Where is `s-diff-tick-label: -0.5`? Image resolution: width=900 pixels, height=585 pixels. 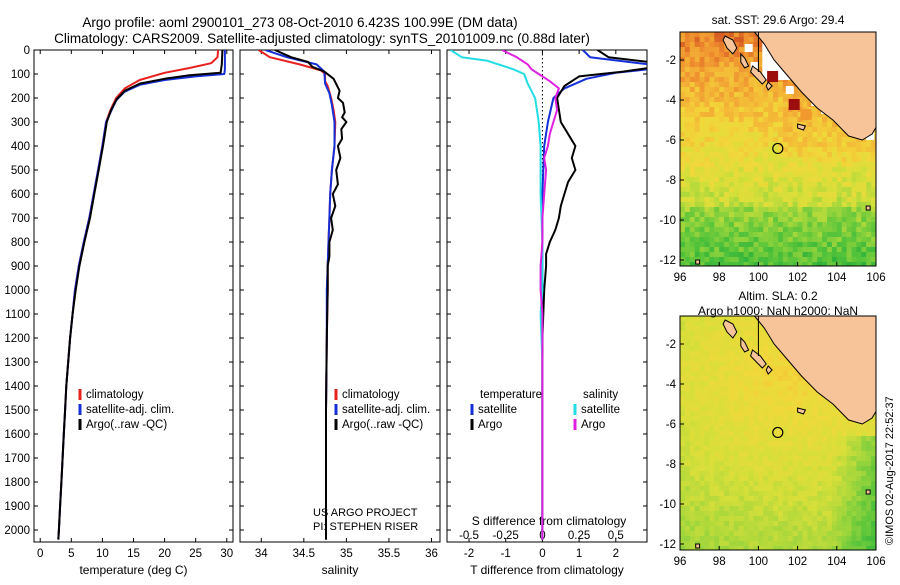 s-diff-tick-label: -0.5 is located at coordinates (469, 536).